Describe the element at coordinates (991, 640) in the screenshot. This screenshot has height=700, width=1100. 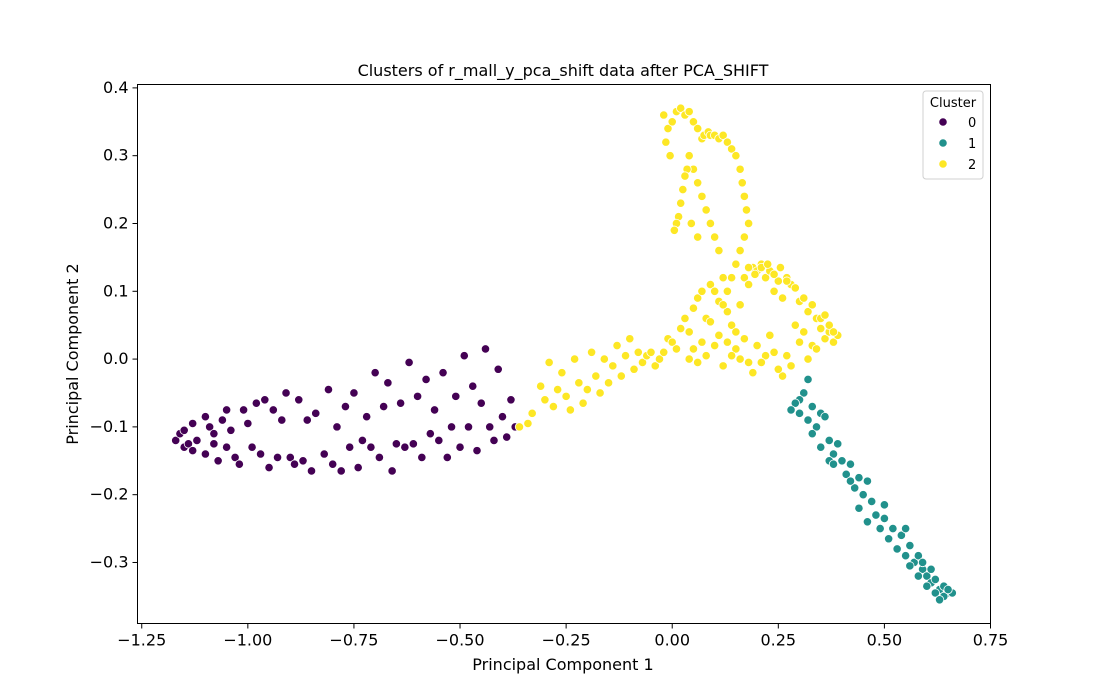
I see `x-tick-label: 0.75` at that location.